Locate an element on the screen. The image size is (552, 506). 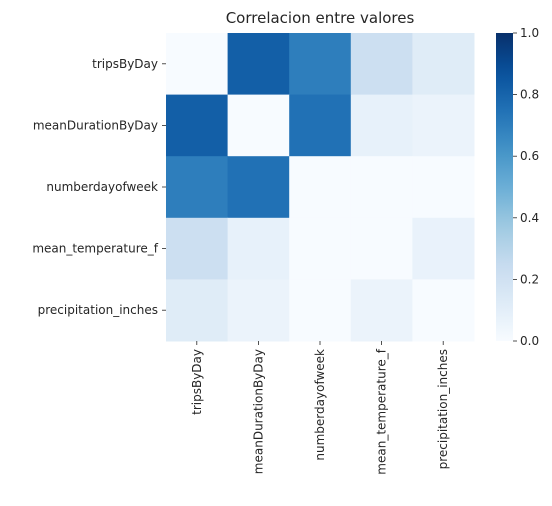
colorbar-tick-label: 0.0 is located at coordinates (529, 341).